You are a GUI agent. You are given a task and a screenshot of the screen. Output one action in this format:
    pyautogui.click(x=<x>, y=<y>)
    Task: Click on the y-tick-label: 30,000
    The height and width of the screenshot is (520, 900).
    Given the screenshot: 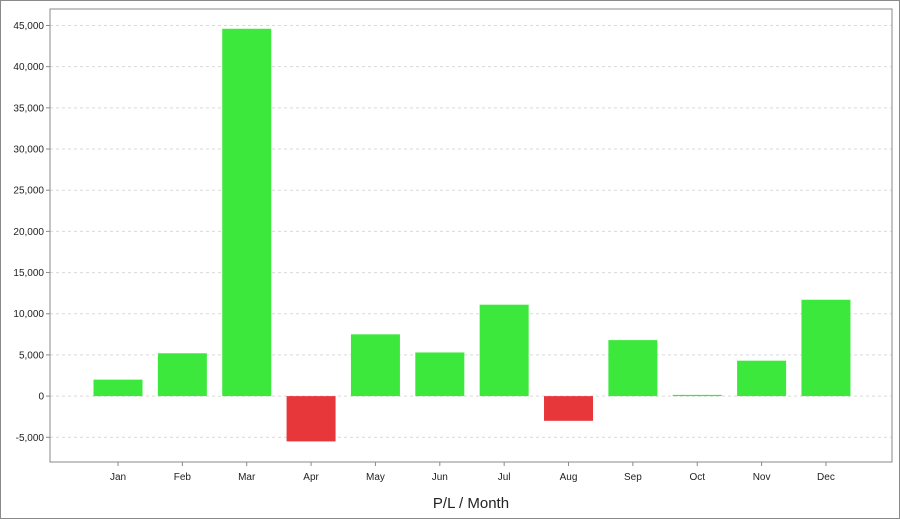 What is the action you would take?
    pyautogui.click(x=28, y=150)
    